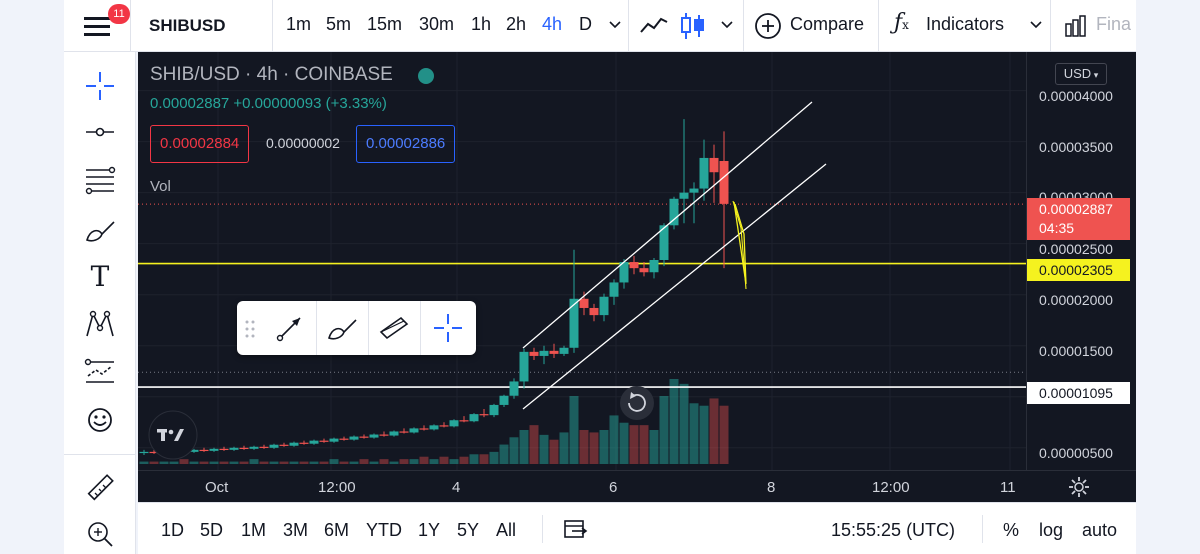 The width and height of the screenshot is (1200, 554). I want to click on user-drawings, so click(674, 255).